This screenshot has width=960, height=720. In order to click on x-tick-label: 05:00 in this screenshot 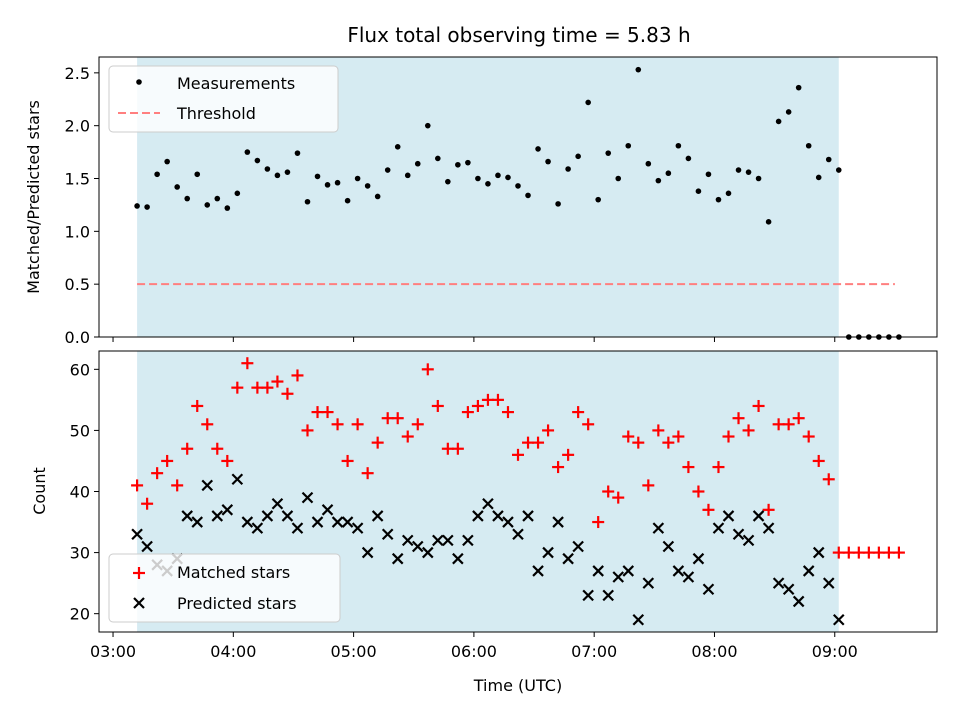, I will do `click(354, 651)`.